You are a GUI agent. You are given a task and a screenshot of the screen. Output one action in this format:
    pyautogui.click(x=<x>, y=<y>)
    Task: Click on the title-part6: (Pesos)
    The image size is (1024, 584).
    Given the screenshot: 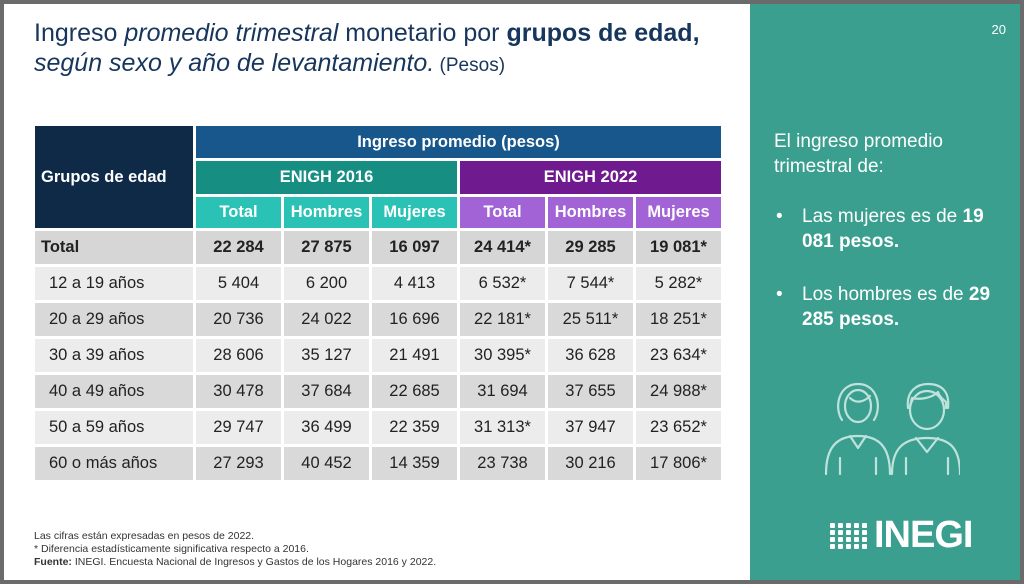 What is the action you would take?
    pyautogui.click(x=470, y=65)
    